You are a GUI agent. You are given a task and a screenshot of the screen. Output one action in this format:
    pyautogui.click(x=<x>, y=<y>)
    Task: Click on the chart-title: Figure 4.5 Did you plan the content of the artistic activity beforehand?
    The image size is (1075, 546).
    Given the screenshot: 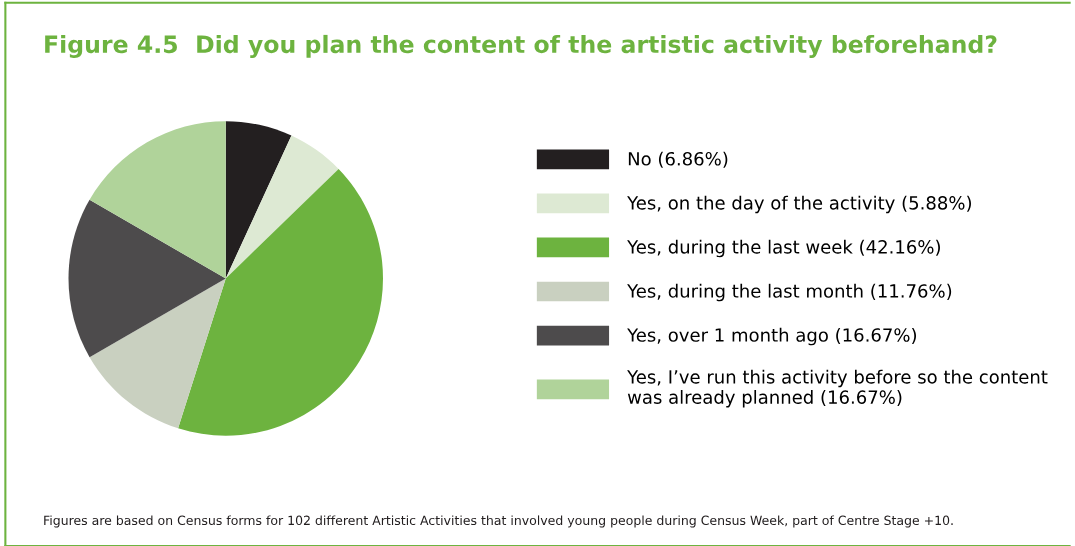 What is the action you would take?
    pyautogui.click(x=521, y=46)
    